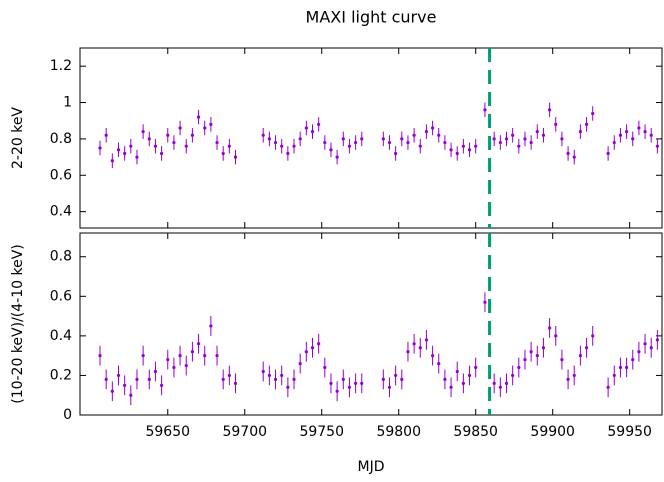 The image size is (664, 482). I want to click on y-axis-label: 2-20 keV, so click(18, 138).